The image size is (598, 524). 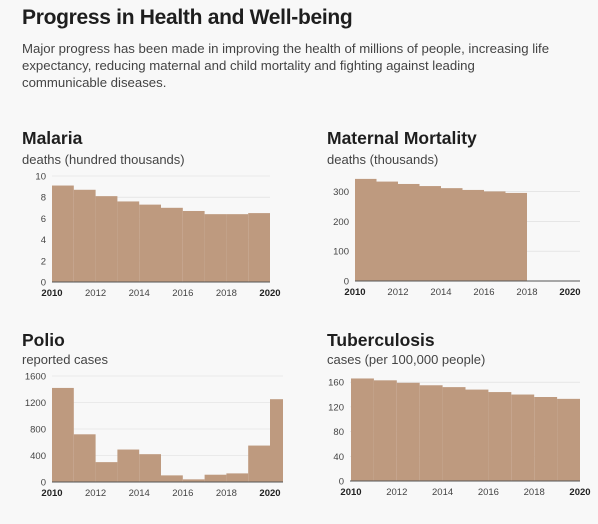 I want to click on maternal-x-tick: 2014, so click(x=440, y=292).